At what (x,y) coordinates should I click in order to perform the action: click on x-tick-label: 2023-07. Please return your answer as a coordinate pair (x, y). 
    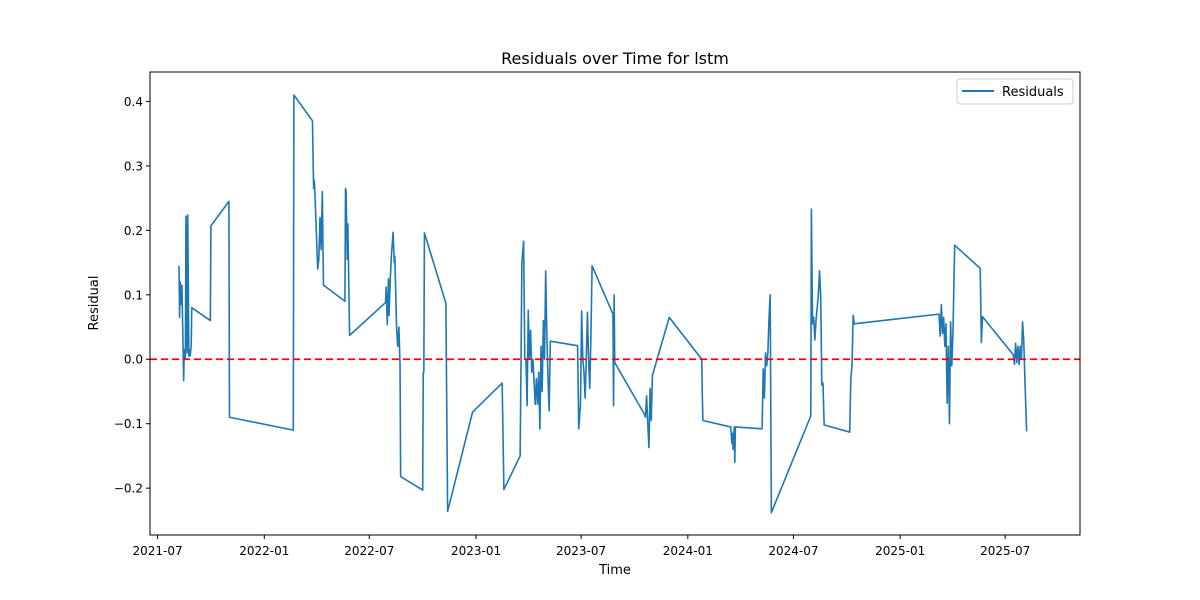
    Looking at the image, I should click on (581, 551).